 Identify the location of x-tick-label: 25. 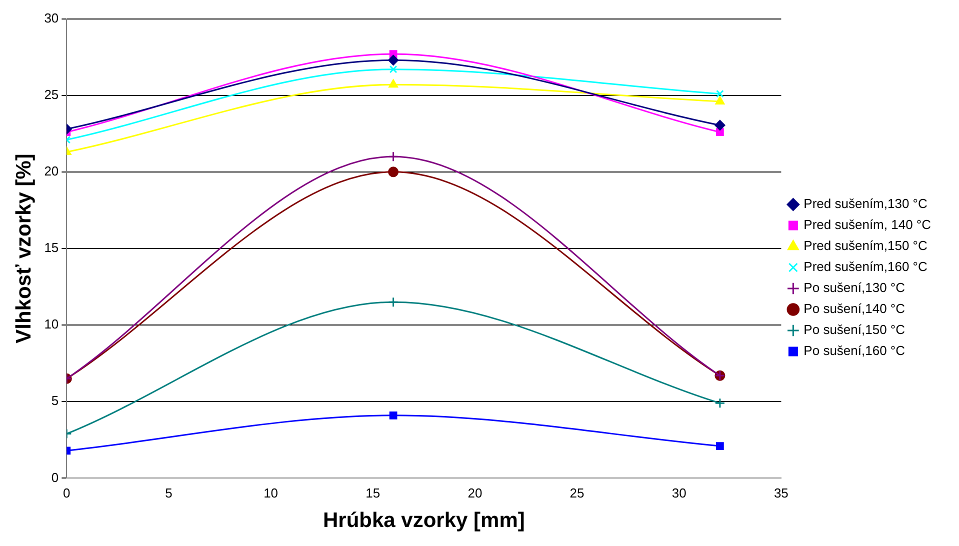
(577, 493).